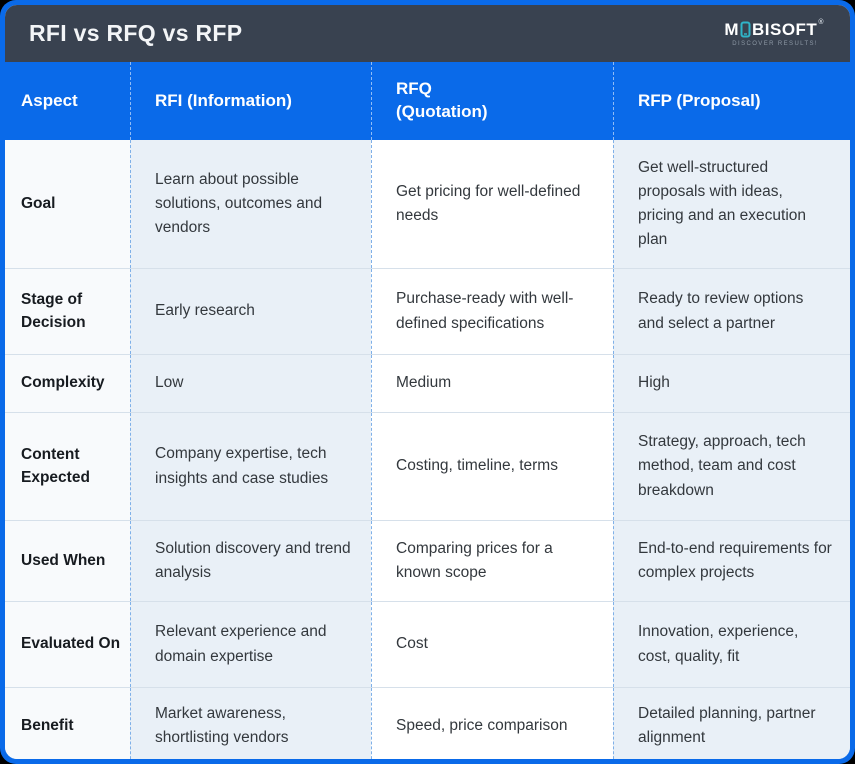  Describe the element at coordinates (250, 561) in the screenshot. I see `rfi-cell: Solution discovery and trend analysis` at that location.